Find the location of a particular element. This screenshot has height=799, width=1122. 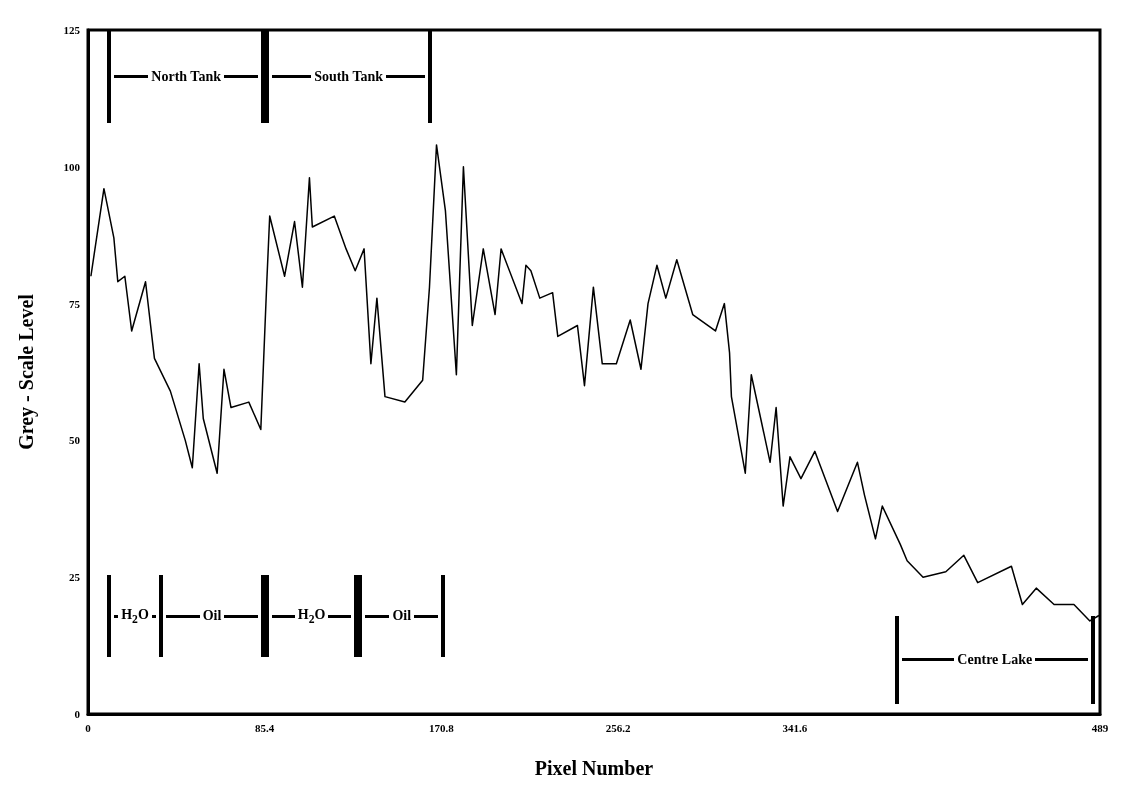

y-tick-label: 125 is located at coordinates (72, 30).